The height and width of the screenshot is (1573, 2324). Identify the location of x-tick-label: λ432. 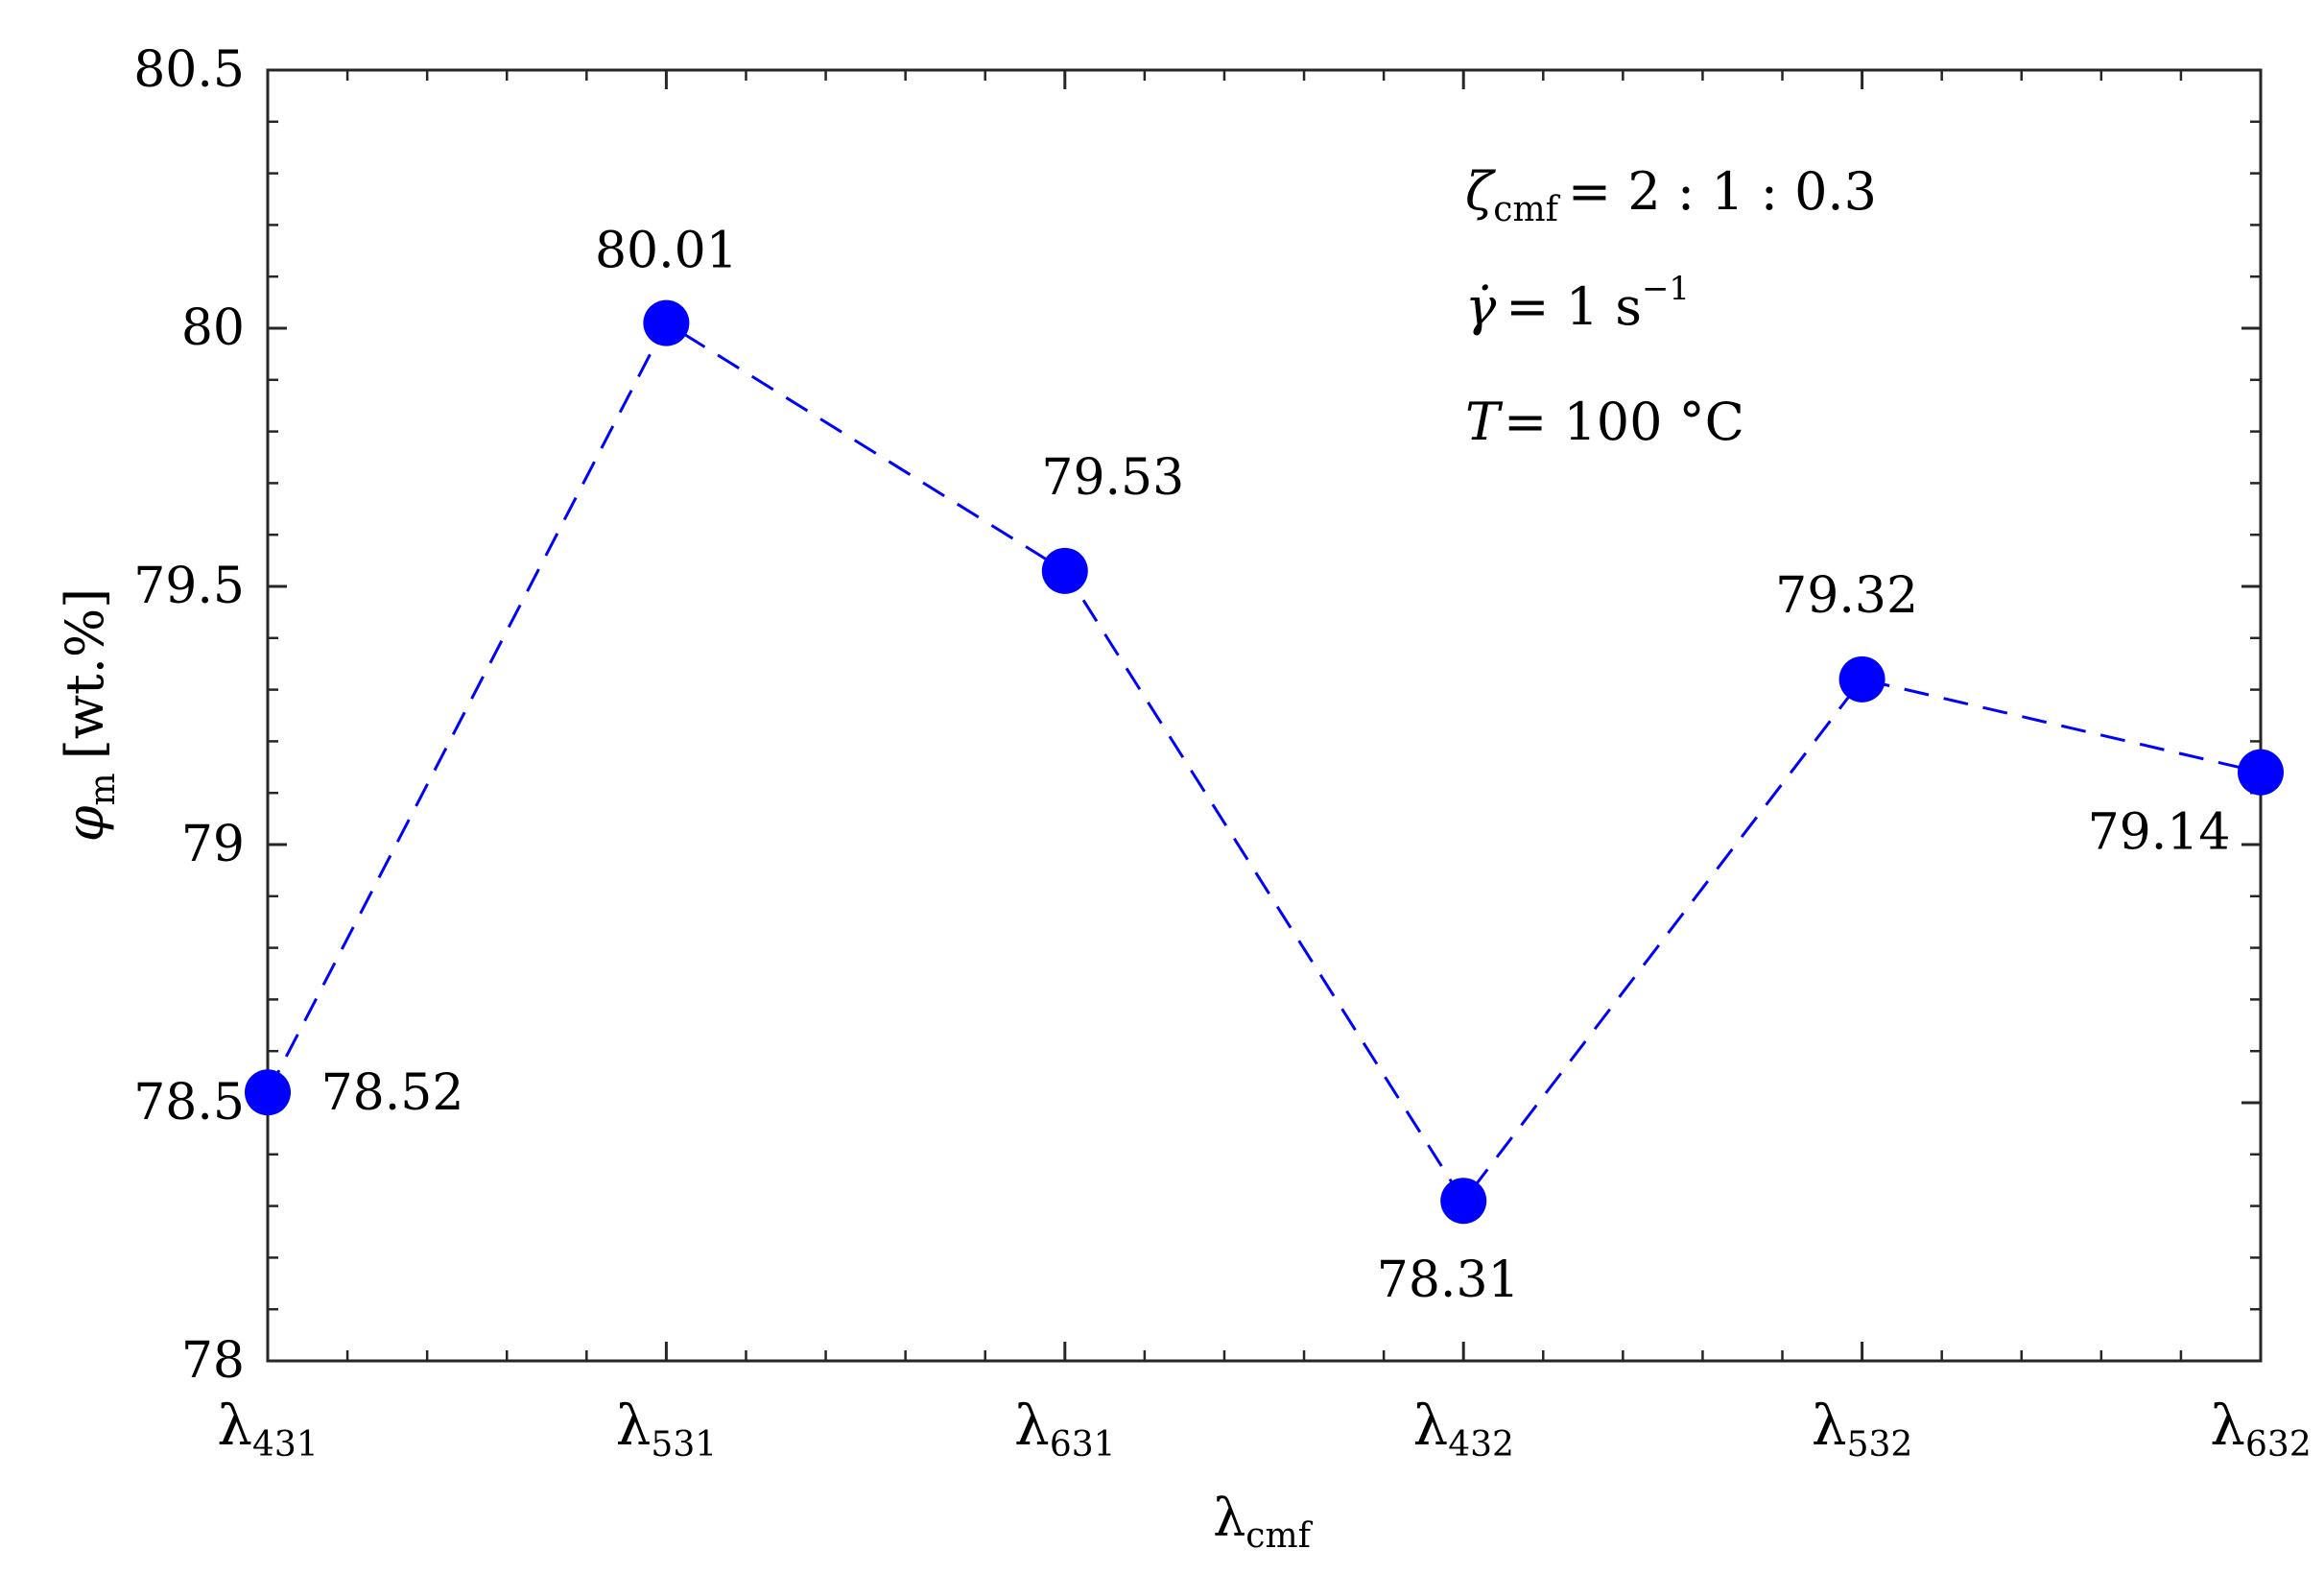
(1463, 1429).